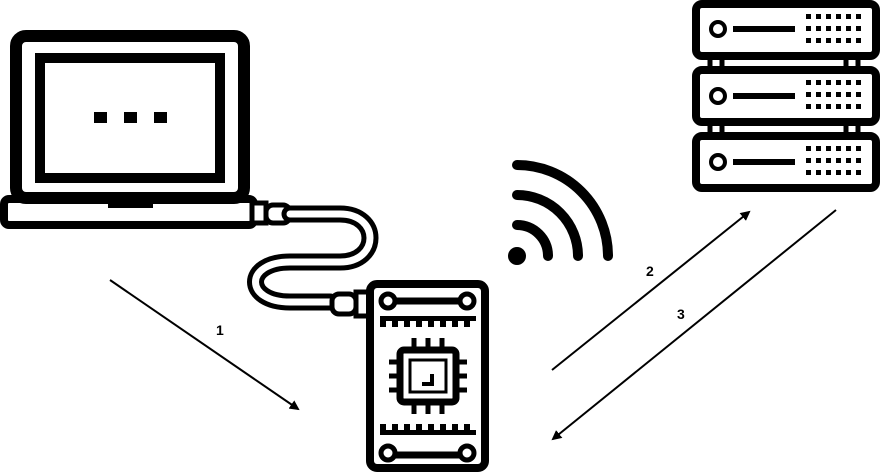 The height and width of the screenshot is (473, 883). I want to click on laptop-icon, so click(146, 129).